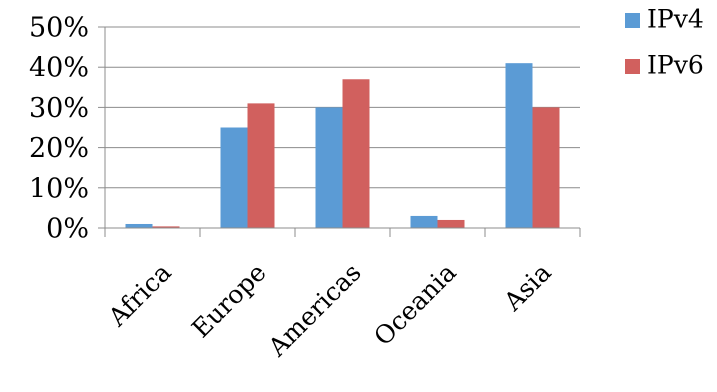 The image size is (717, 392). Describe the element at coordinates (229, 301) in the screenshot. I see `x-tick-label-europe: Europe` at that location.